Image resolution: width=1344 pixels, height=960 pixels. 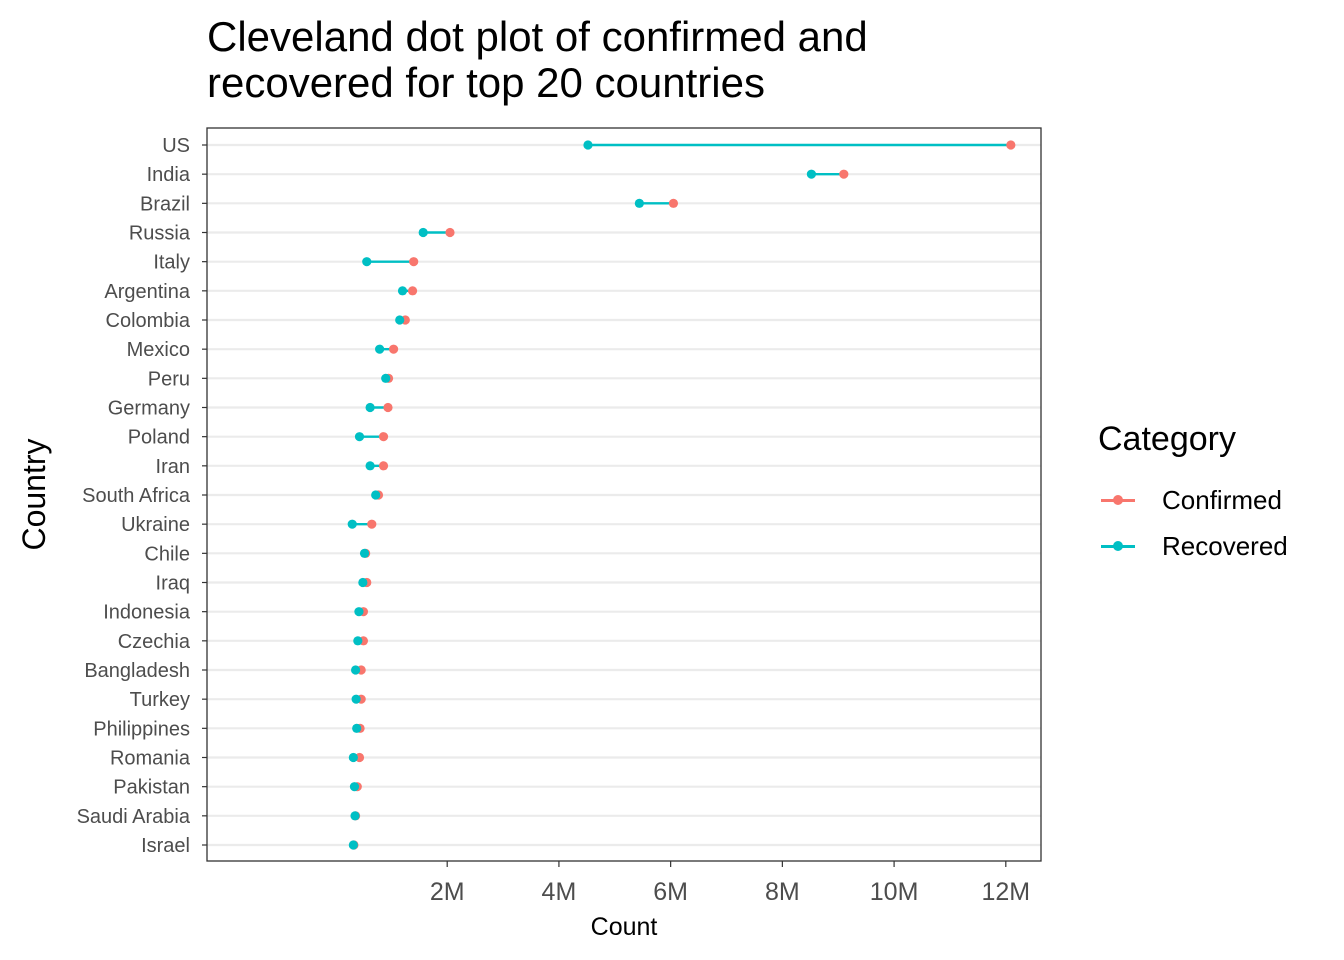 I want to click on legend-item-recovered: Recovered, so click(x=1193, y=546).